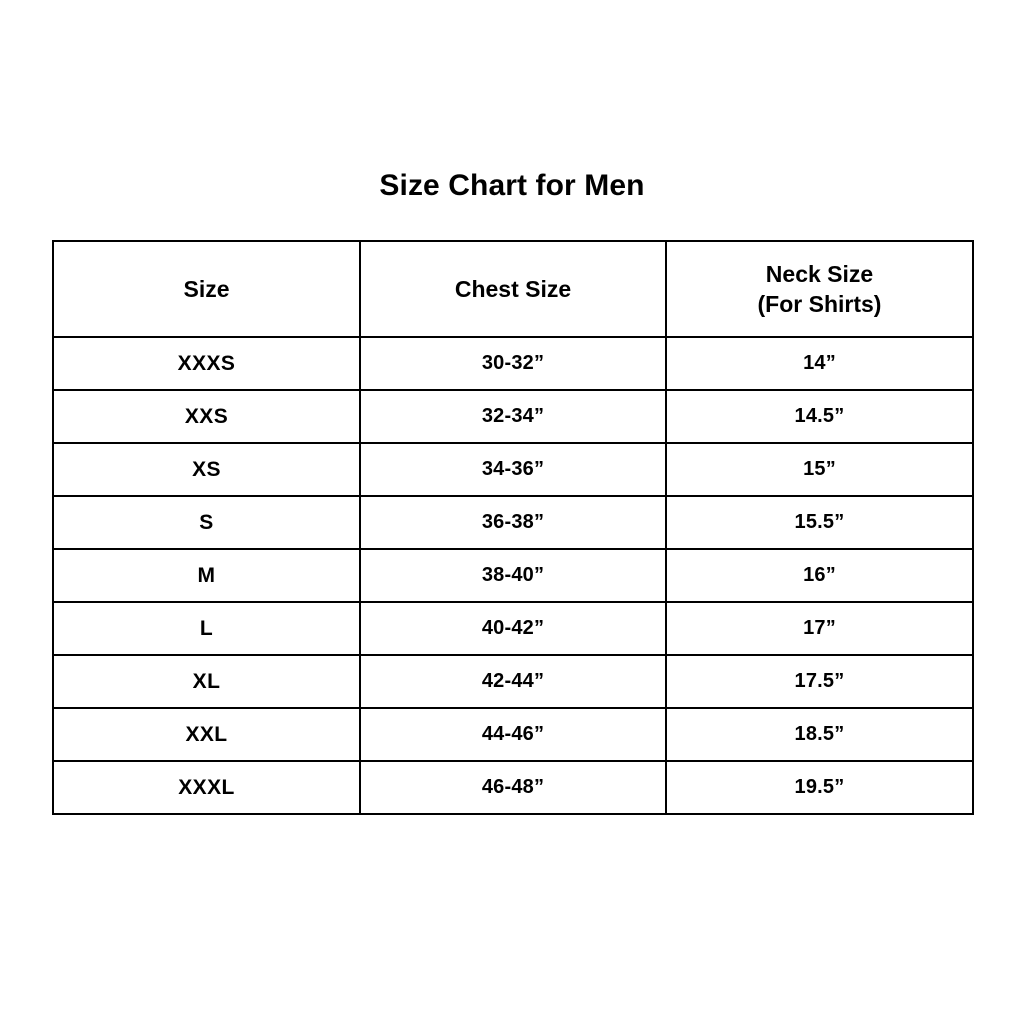 The image size is (1024, 1024). I want to click on column-header-neck: Neck Size (For Shirts), so click(819, 289).